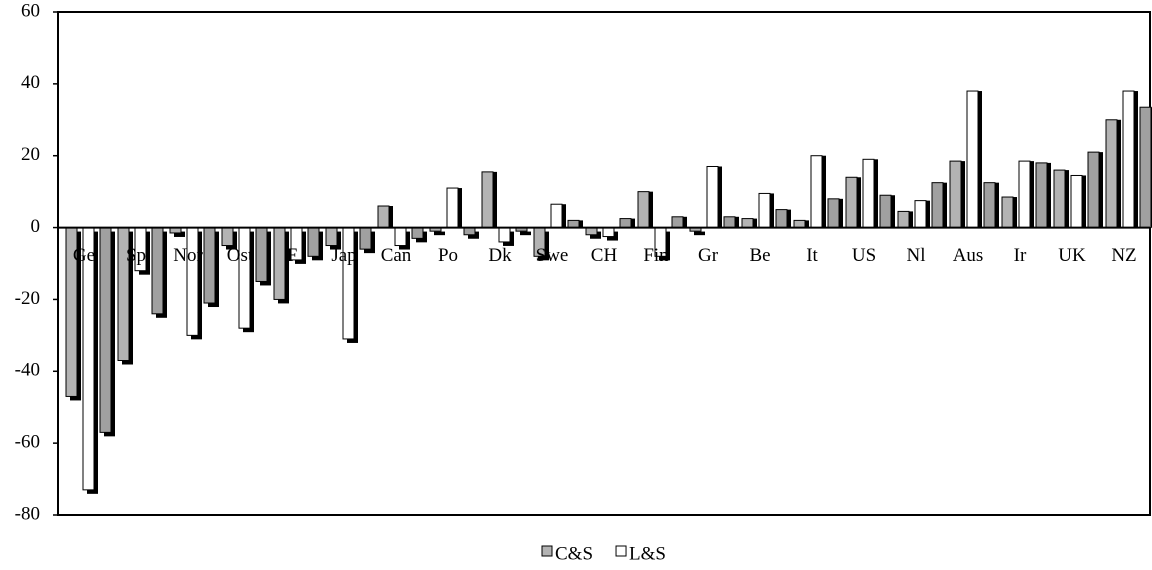 This screenshot has height=570, width=1152. I want to click on y-tick-label: 0, so click(36, 226).